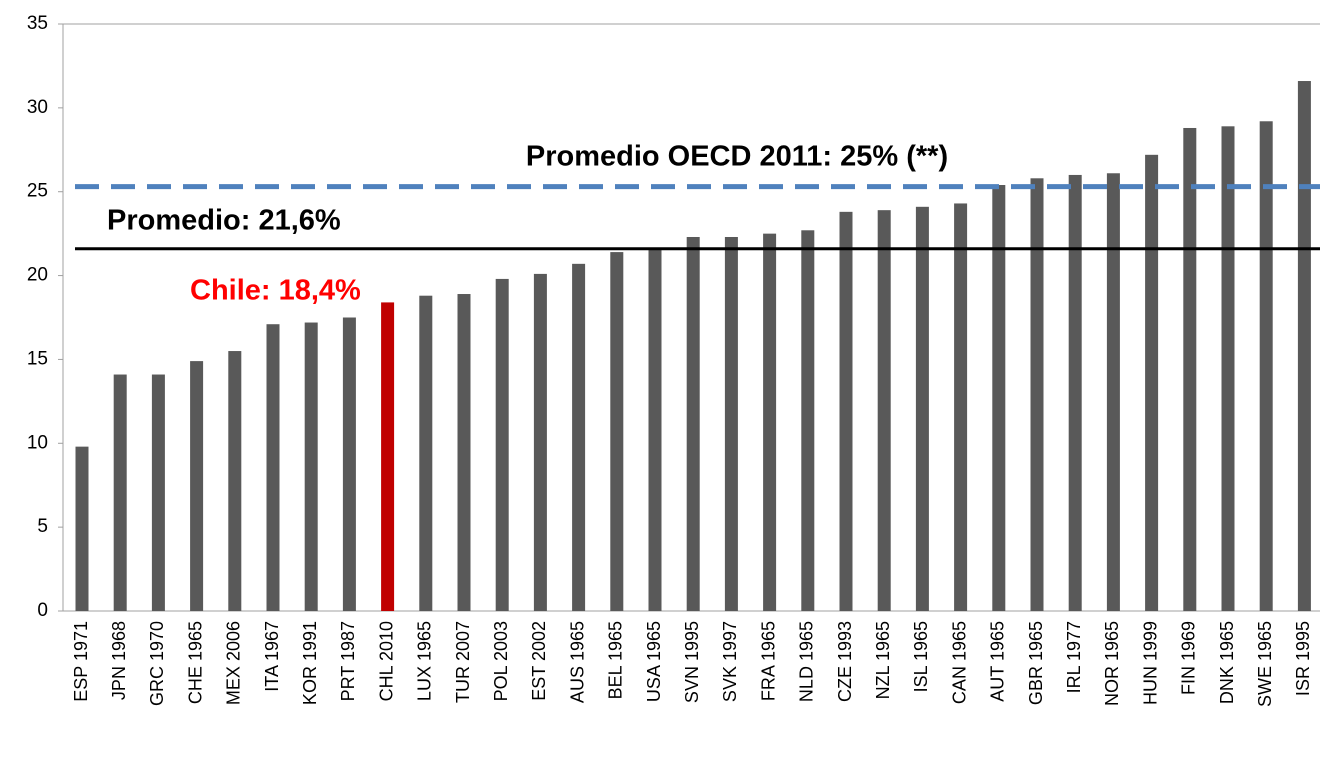 This screenshot has width=1320, height=757. I want to click on x-tick-label: SVN 1995, so click(692, 662).